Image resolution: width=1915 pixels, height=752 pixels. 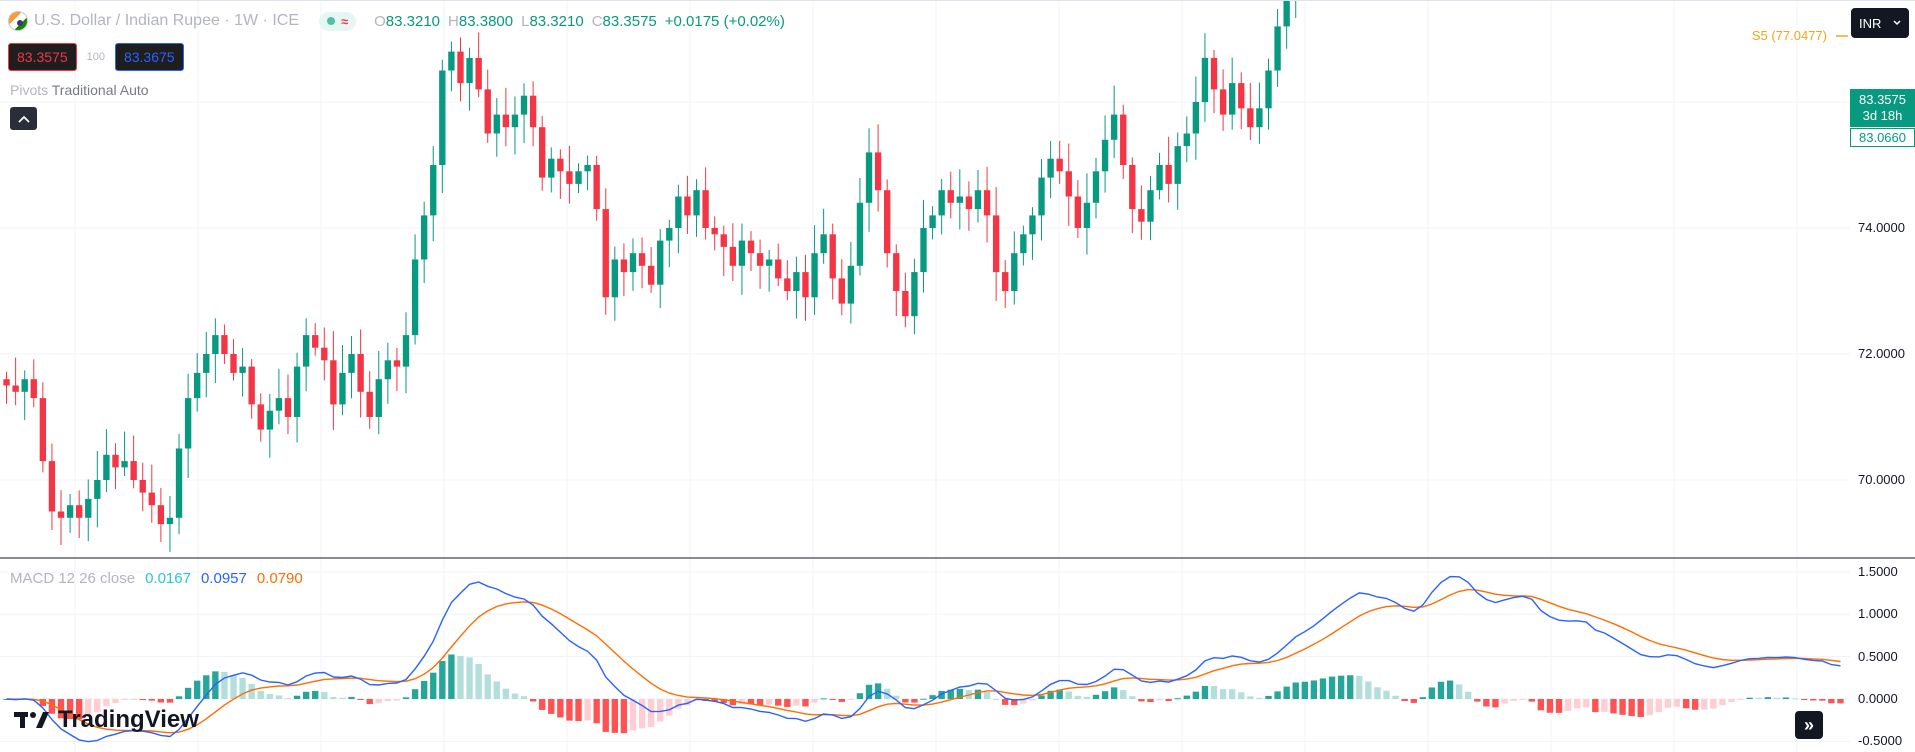 What do you see at coordinates (337, 21) in the screenshot?
I see `market-status-badge: ≈` at bounding box center [337, 21].